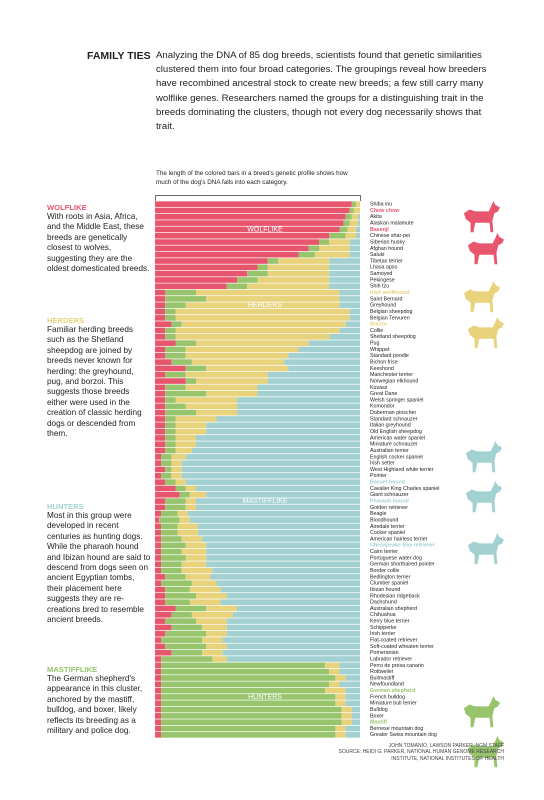  Describe the element at coordinates (403, 735) in the screenshot. I see `breed-label: Greater Swiss mountain dog` at that location.